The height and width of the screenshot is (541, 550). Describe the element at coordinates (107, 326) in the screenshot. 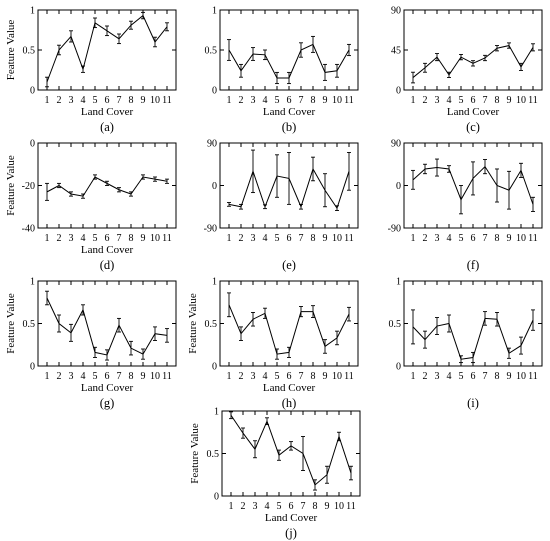

I see `series-line` at that location.